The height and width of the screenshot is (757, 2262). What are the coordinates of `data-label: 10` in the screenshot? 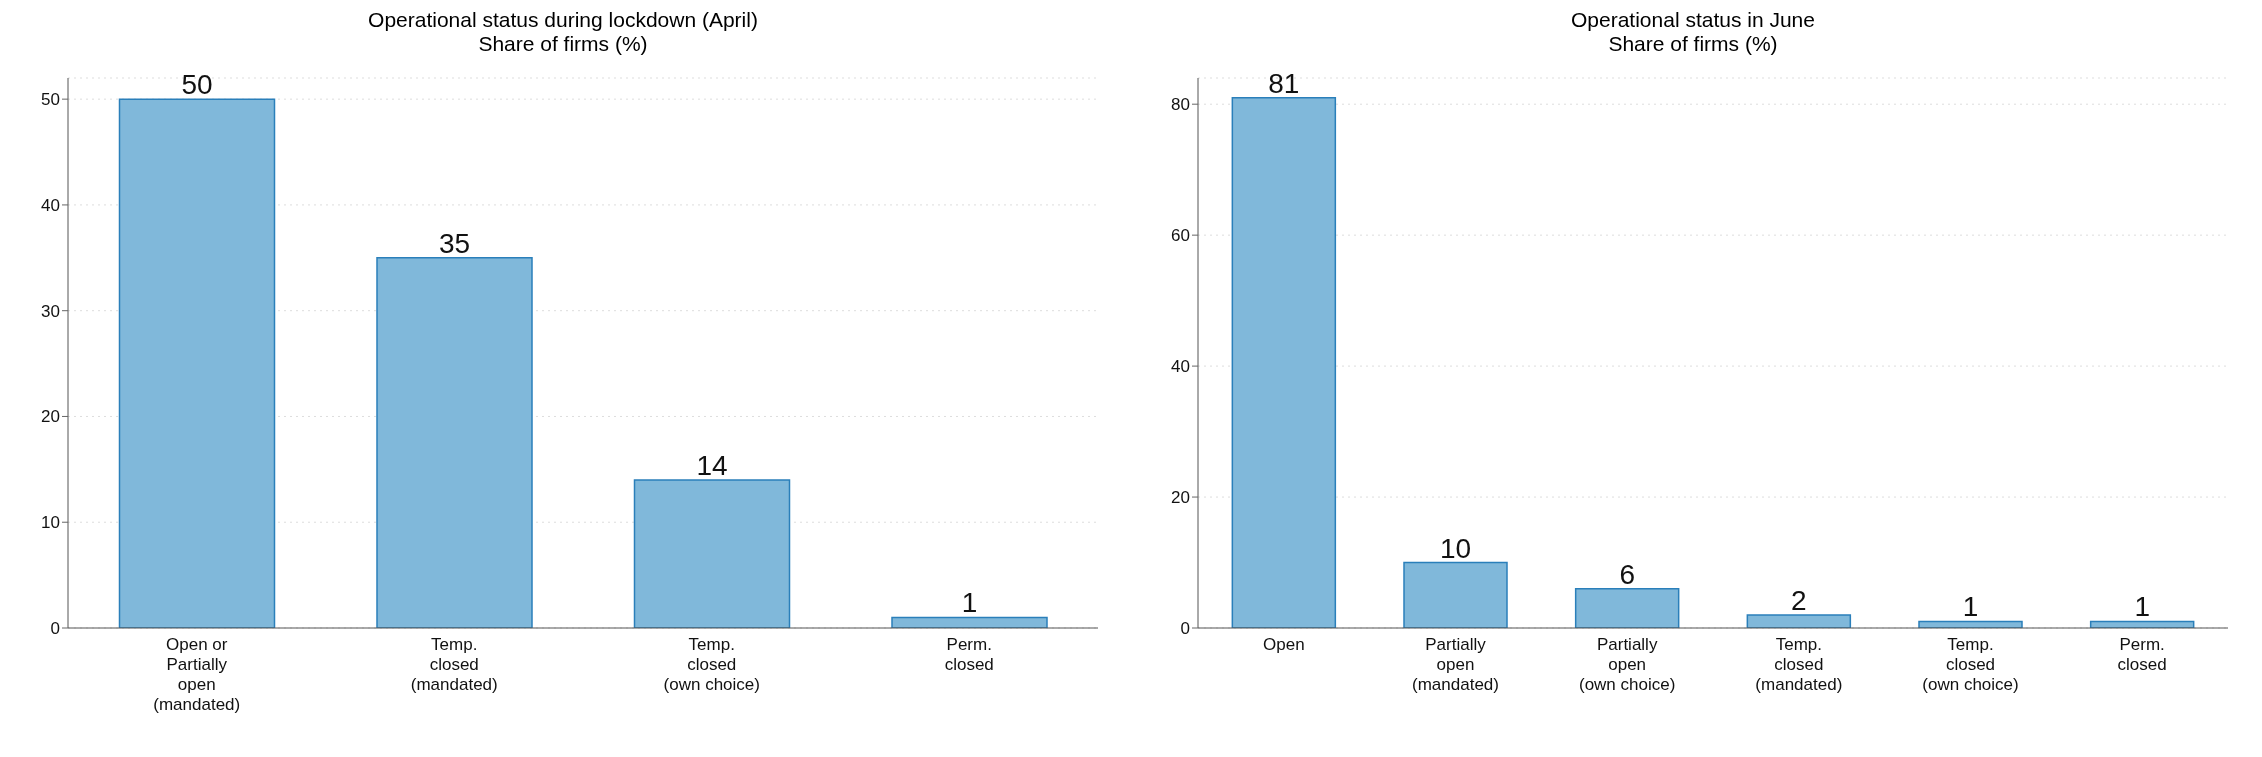 It's located at (1455, 548).